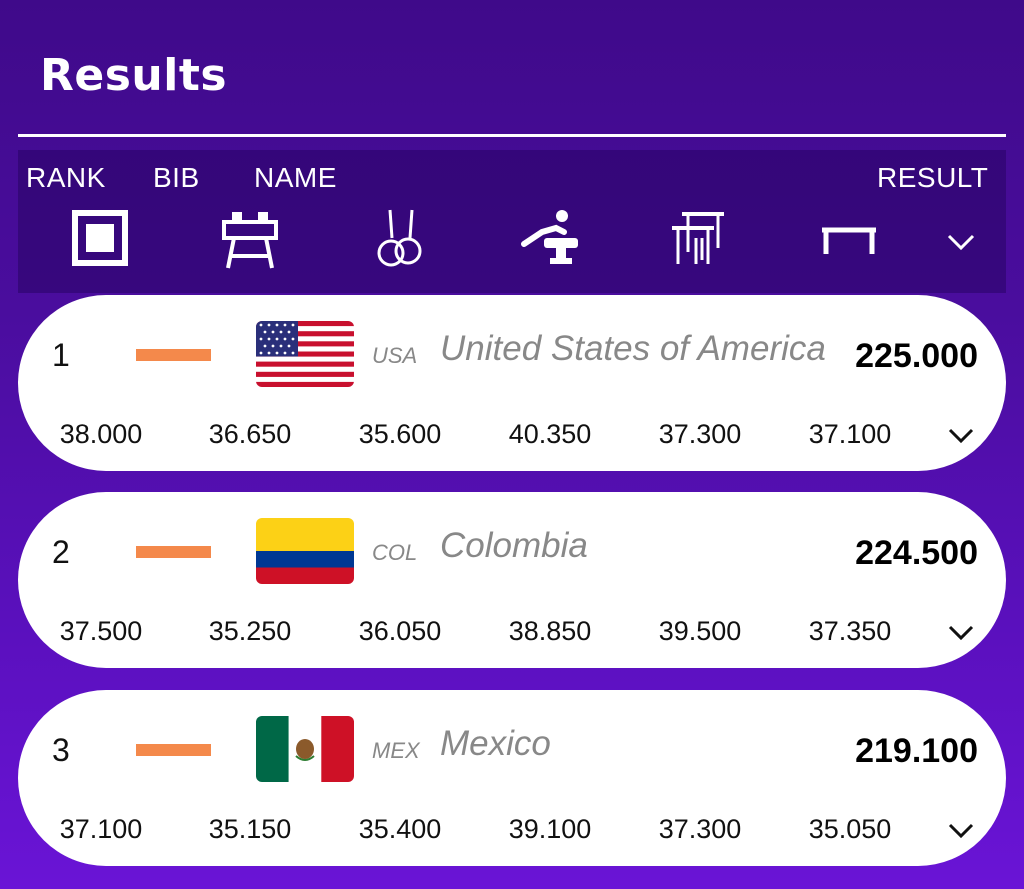 The image size is (1024, 889). What do you see at coordinates (61, 552) in the screenshot?
I see `rank-value: 2` at bounding box center [61, 552].